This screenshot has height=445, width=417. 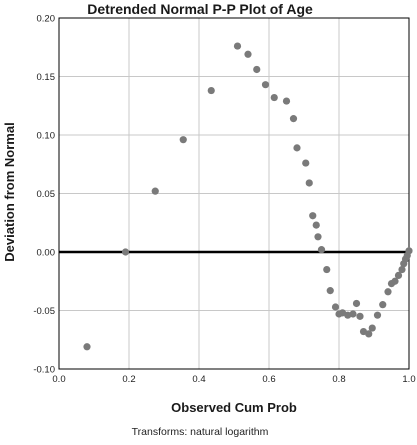 I want to click on y-tick-label: 0.05, so click(x=46, y=194).